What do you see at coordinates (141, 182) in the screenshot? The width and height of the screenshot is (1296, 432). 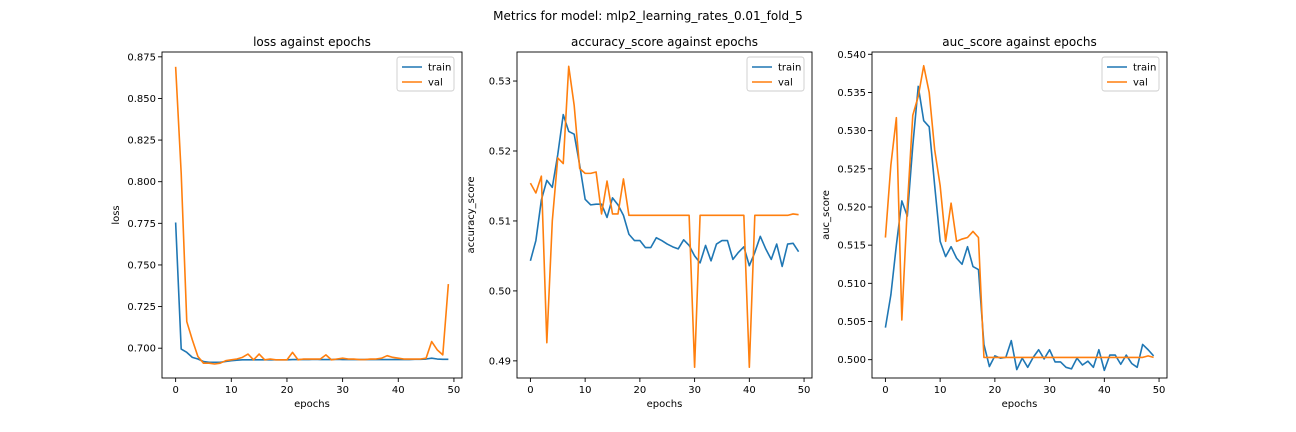 I see `y-tick-label: 0.800` at bounding box center [141, 182].